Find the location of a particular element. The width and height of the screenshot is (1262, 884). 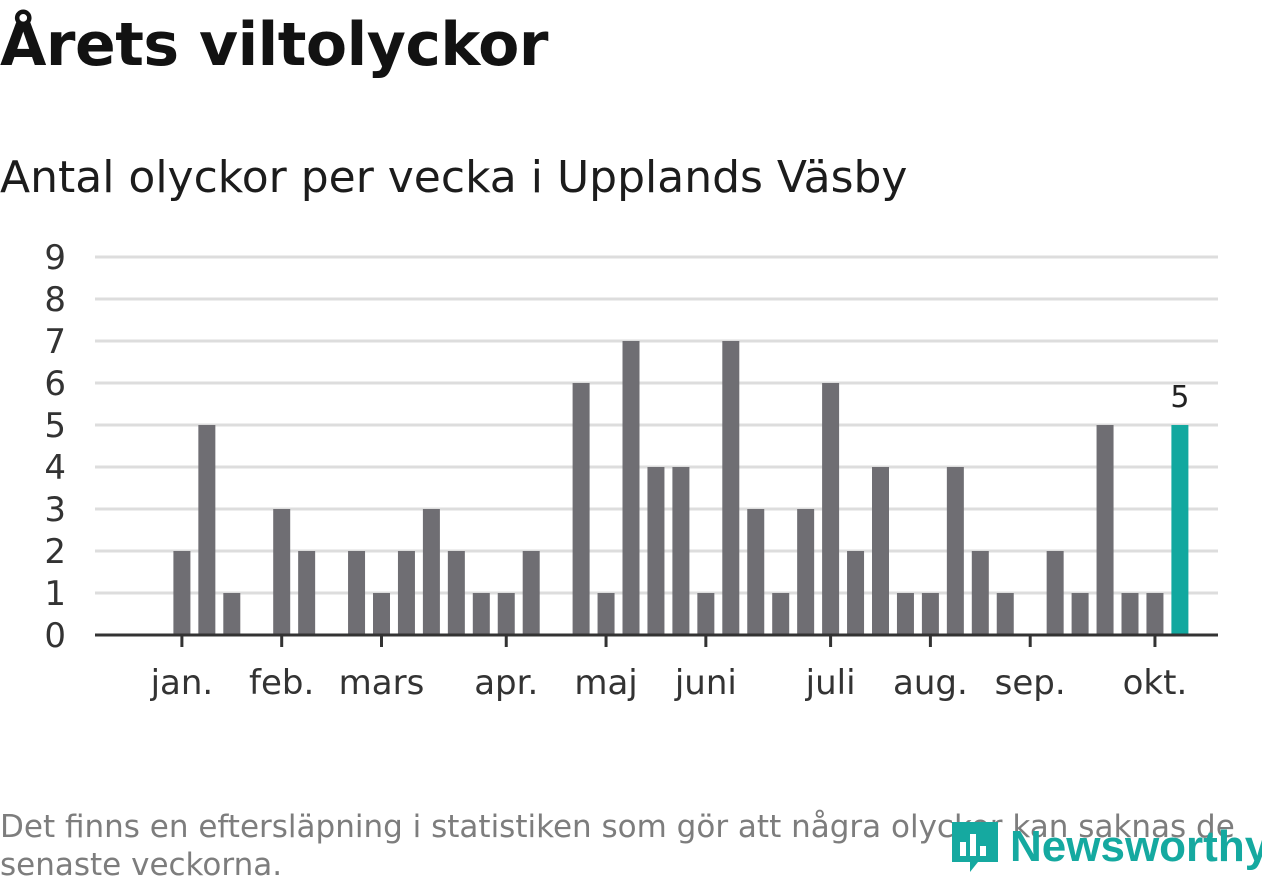

x-tick-label: apr. is located at coordinates (506, 683).